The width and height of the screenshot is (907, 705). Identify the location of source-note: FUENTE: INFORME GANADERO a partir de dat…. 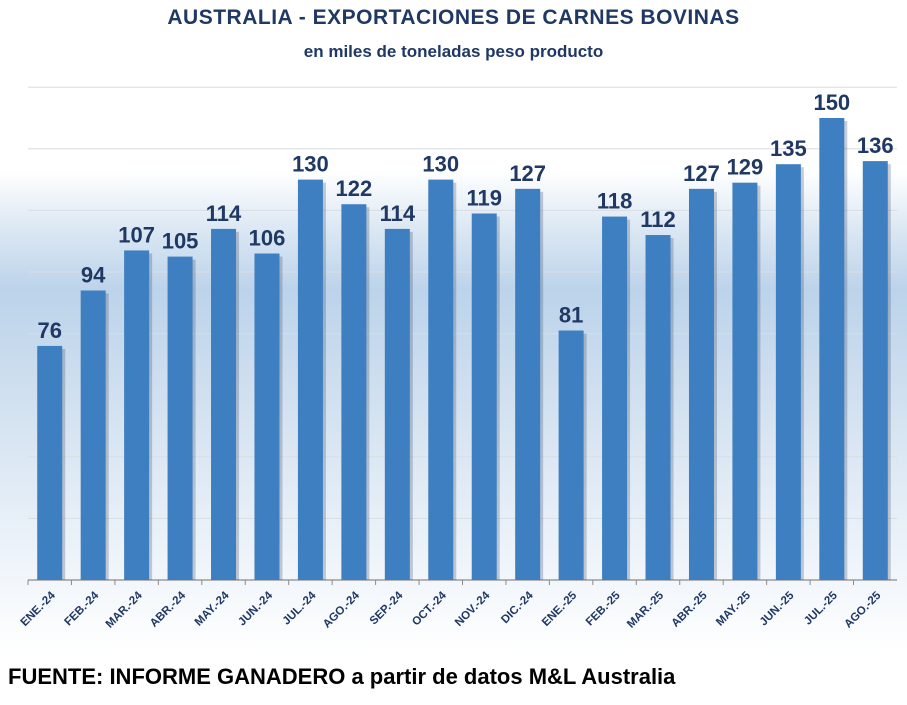
(342, 676).